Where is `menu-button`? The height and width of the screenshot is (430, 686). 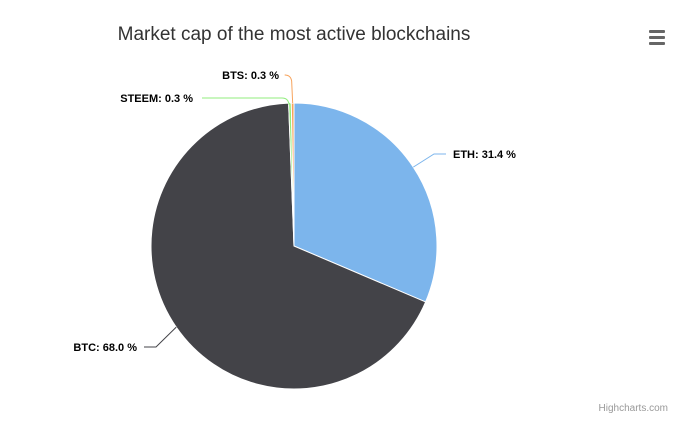 menu-button is located at coordinates (657, 37).